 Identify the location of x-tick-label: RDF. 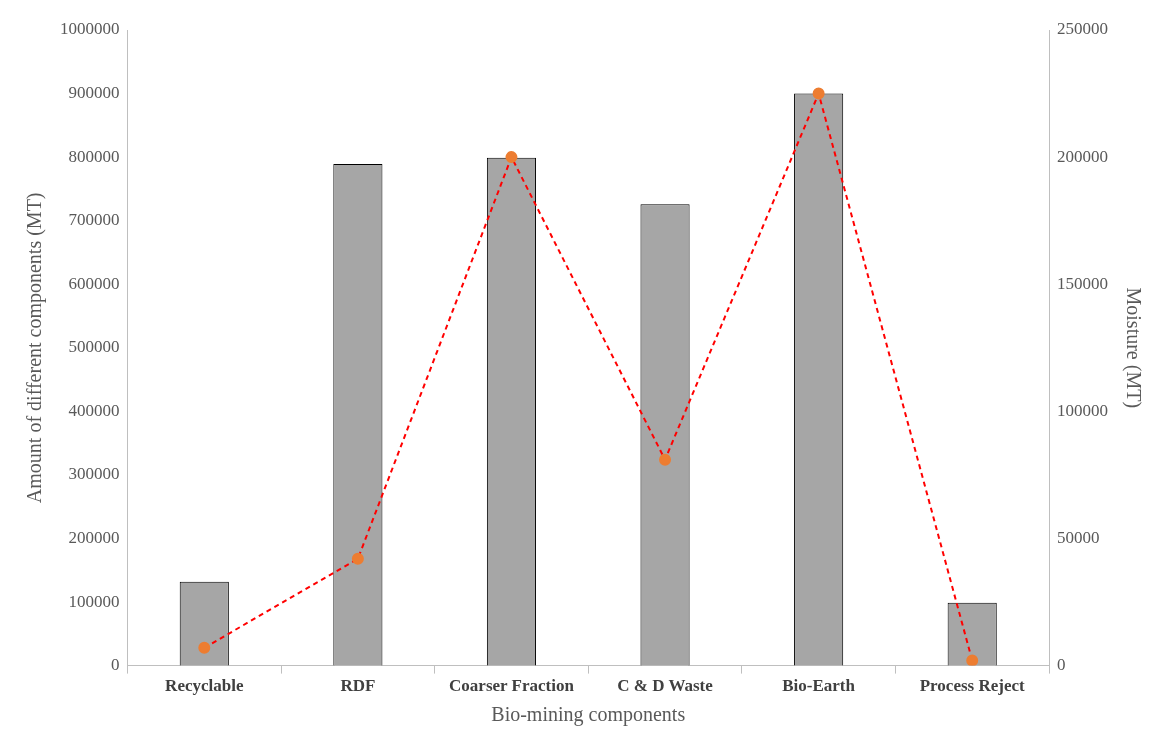
(358, 686).